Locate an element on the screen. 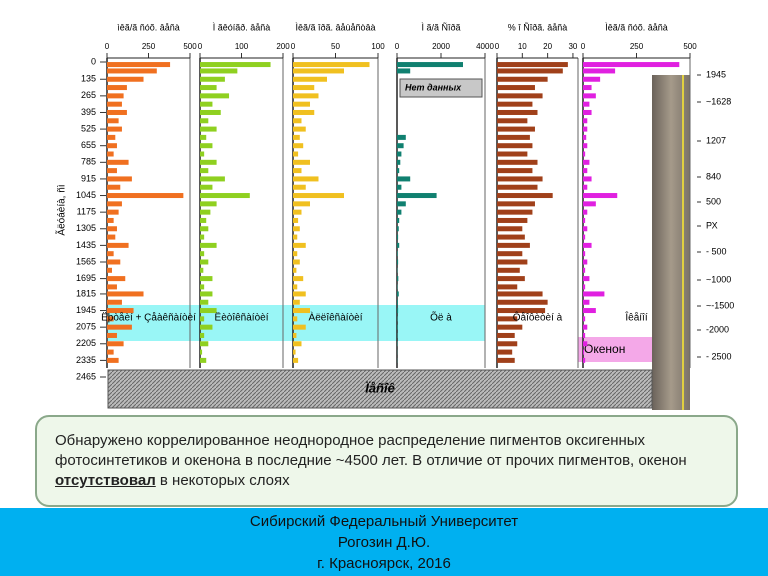 This screenshot has height=576, width=768. panel-label: Ëèòîêñàíòèí is located at coordinates (242, 318).